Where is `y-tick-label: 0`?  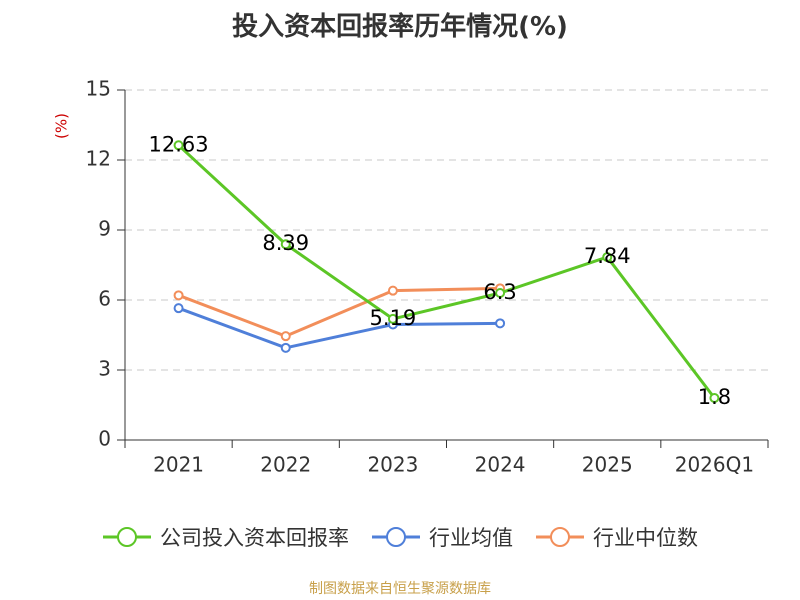
y-tick-label: 0 is located at coordinates (104, 439).